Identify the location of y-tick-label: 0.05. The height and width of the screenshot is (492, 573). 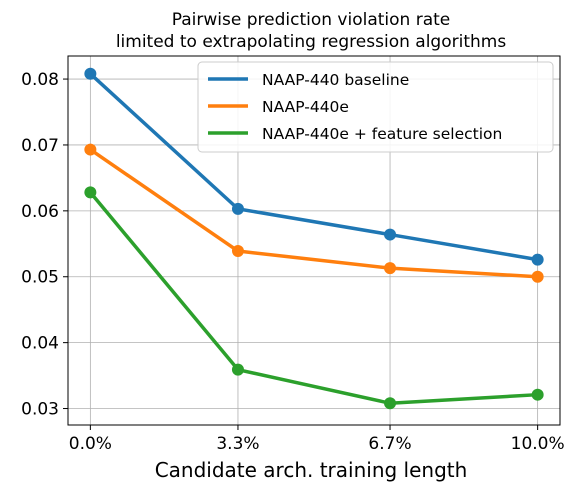
(40, 278).